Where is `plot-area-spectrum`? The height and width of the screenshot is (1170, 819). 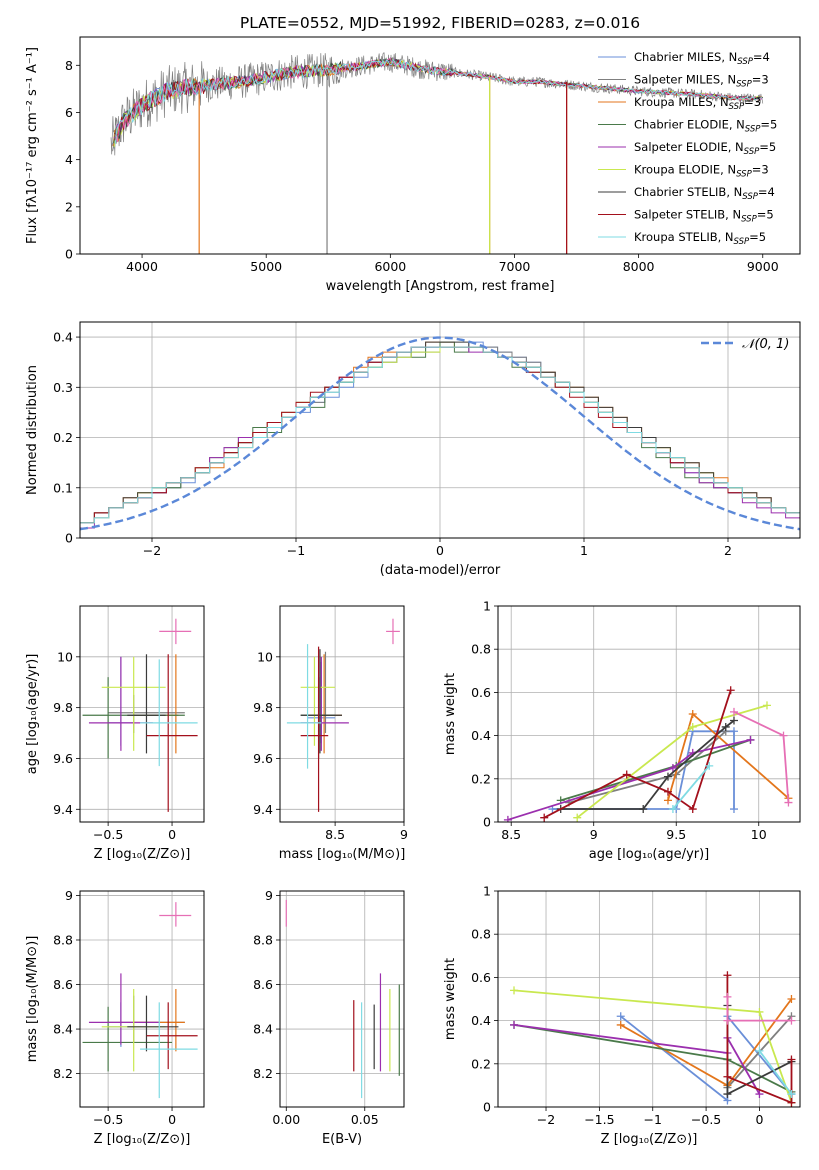
plot-area-spectrum is located at coordinates (437, 153).